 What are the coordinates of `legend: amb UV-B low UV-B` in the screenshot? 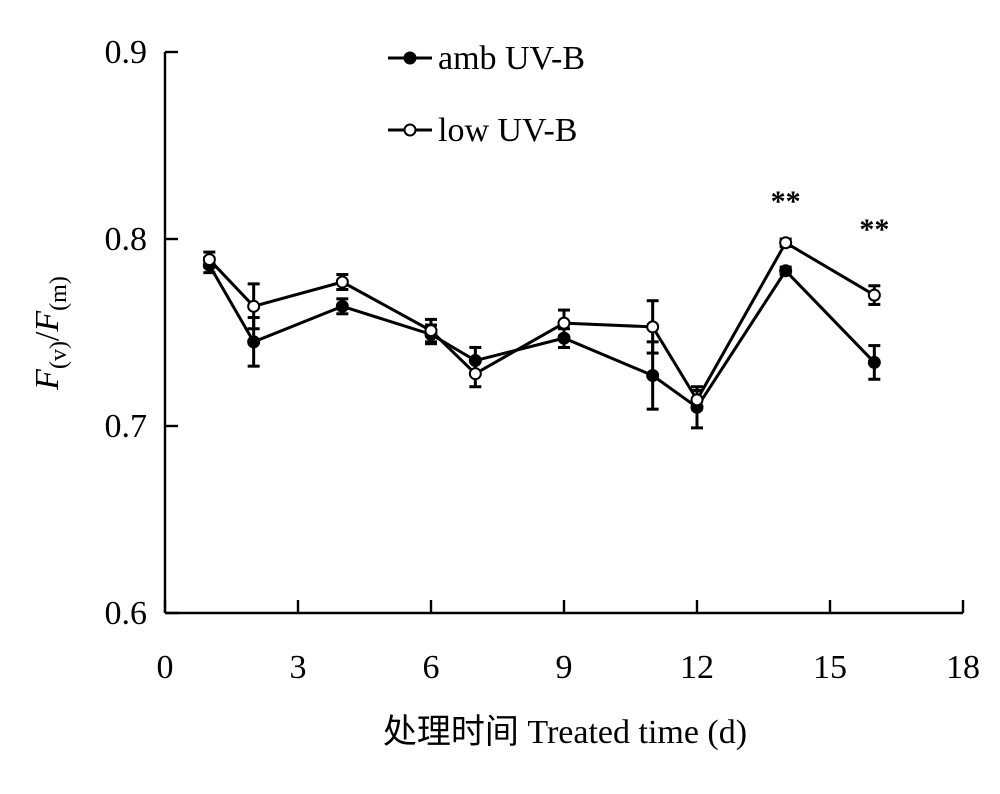 It's located at (486, 94).